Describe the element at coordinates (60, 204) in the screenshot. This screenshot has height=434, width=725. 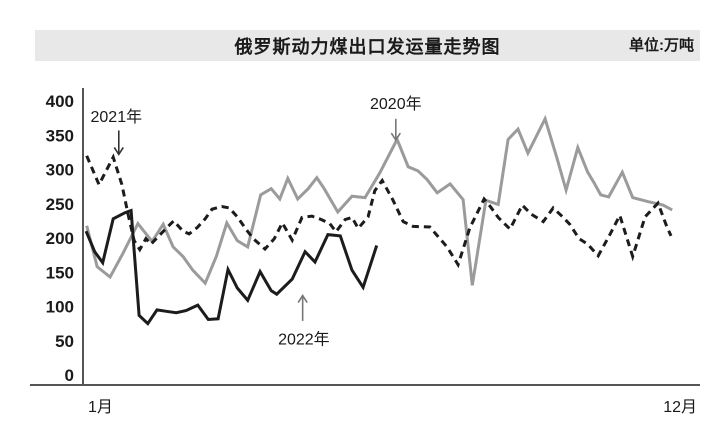
I see `y-tick-label: 250` at that location.